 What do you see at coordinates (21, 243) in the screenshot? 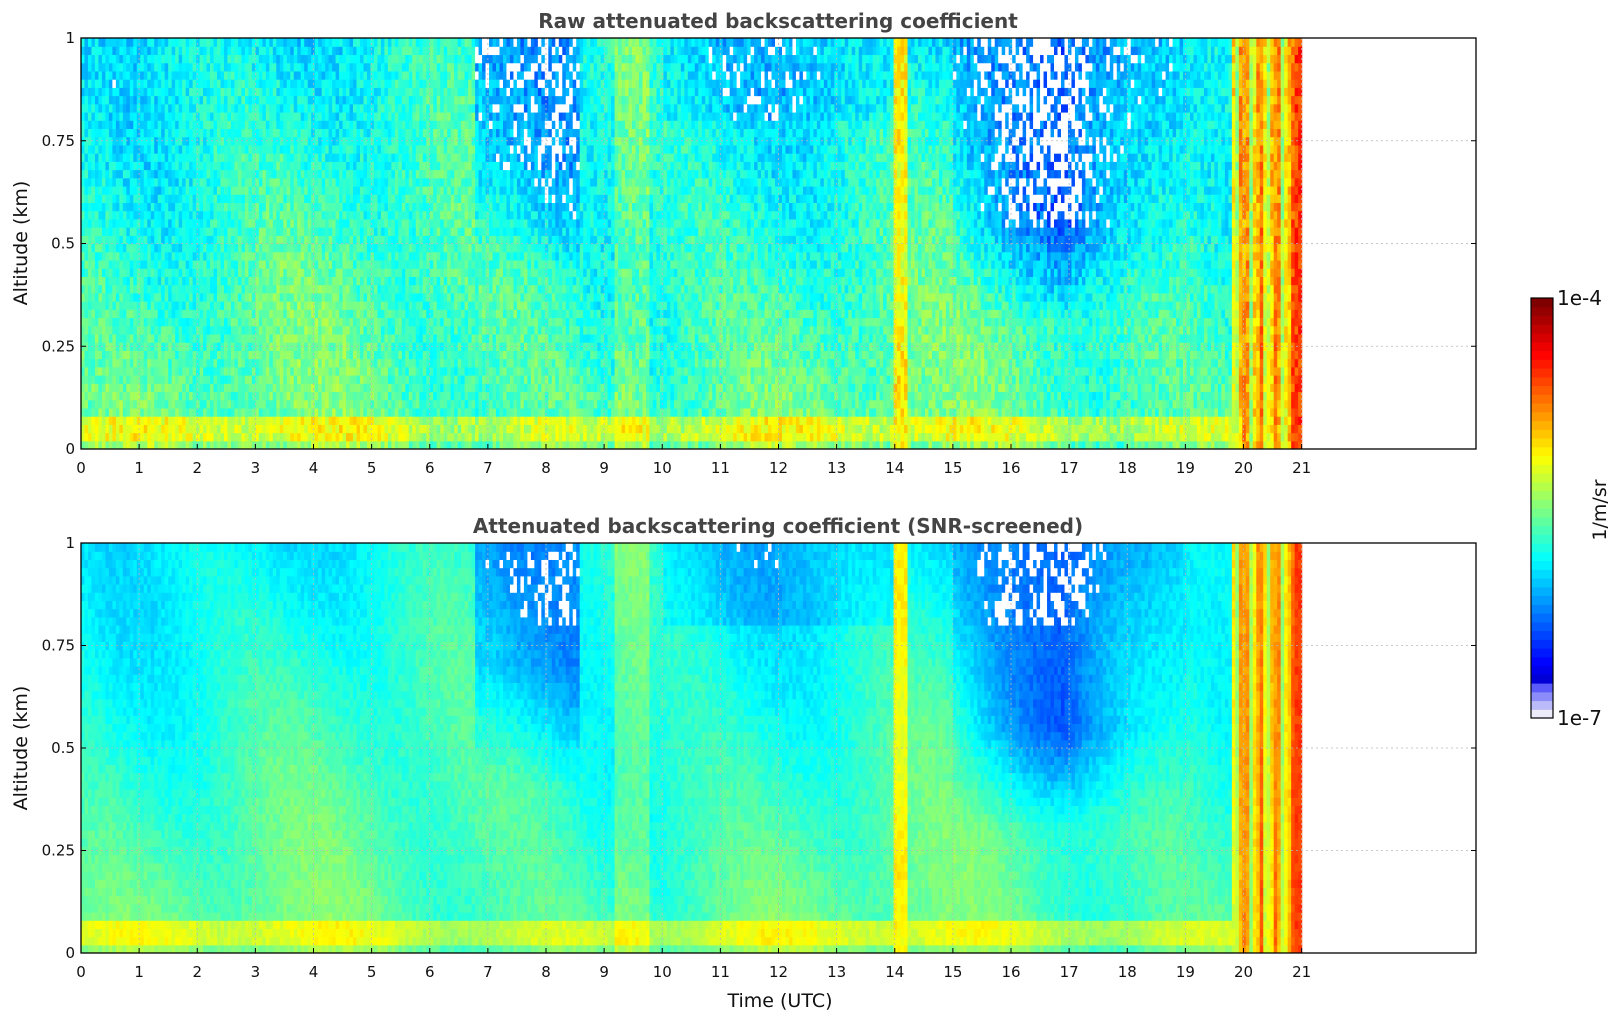
I see `y-axis-label: Altitude (km)` at bounding box center [21, 243].